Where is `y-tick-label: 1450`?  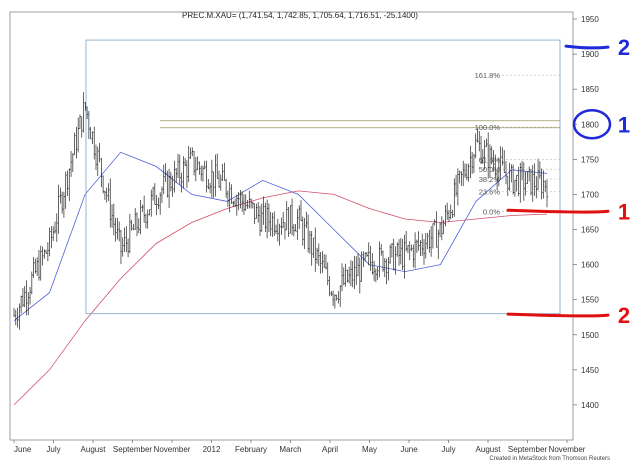 y-tick-label: 1450 is located at coordinates (590, 370).